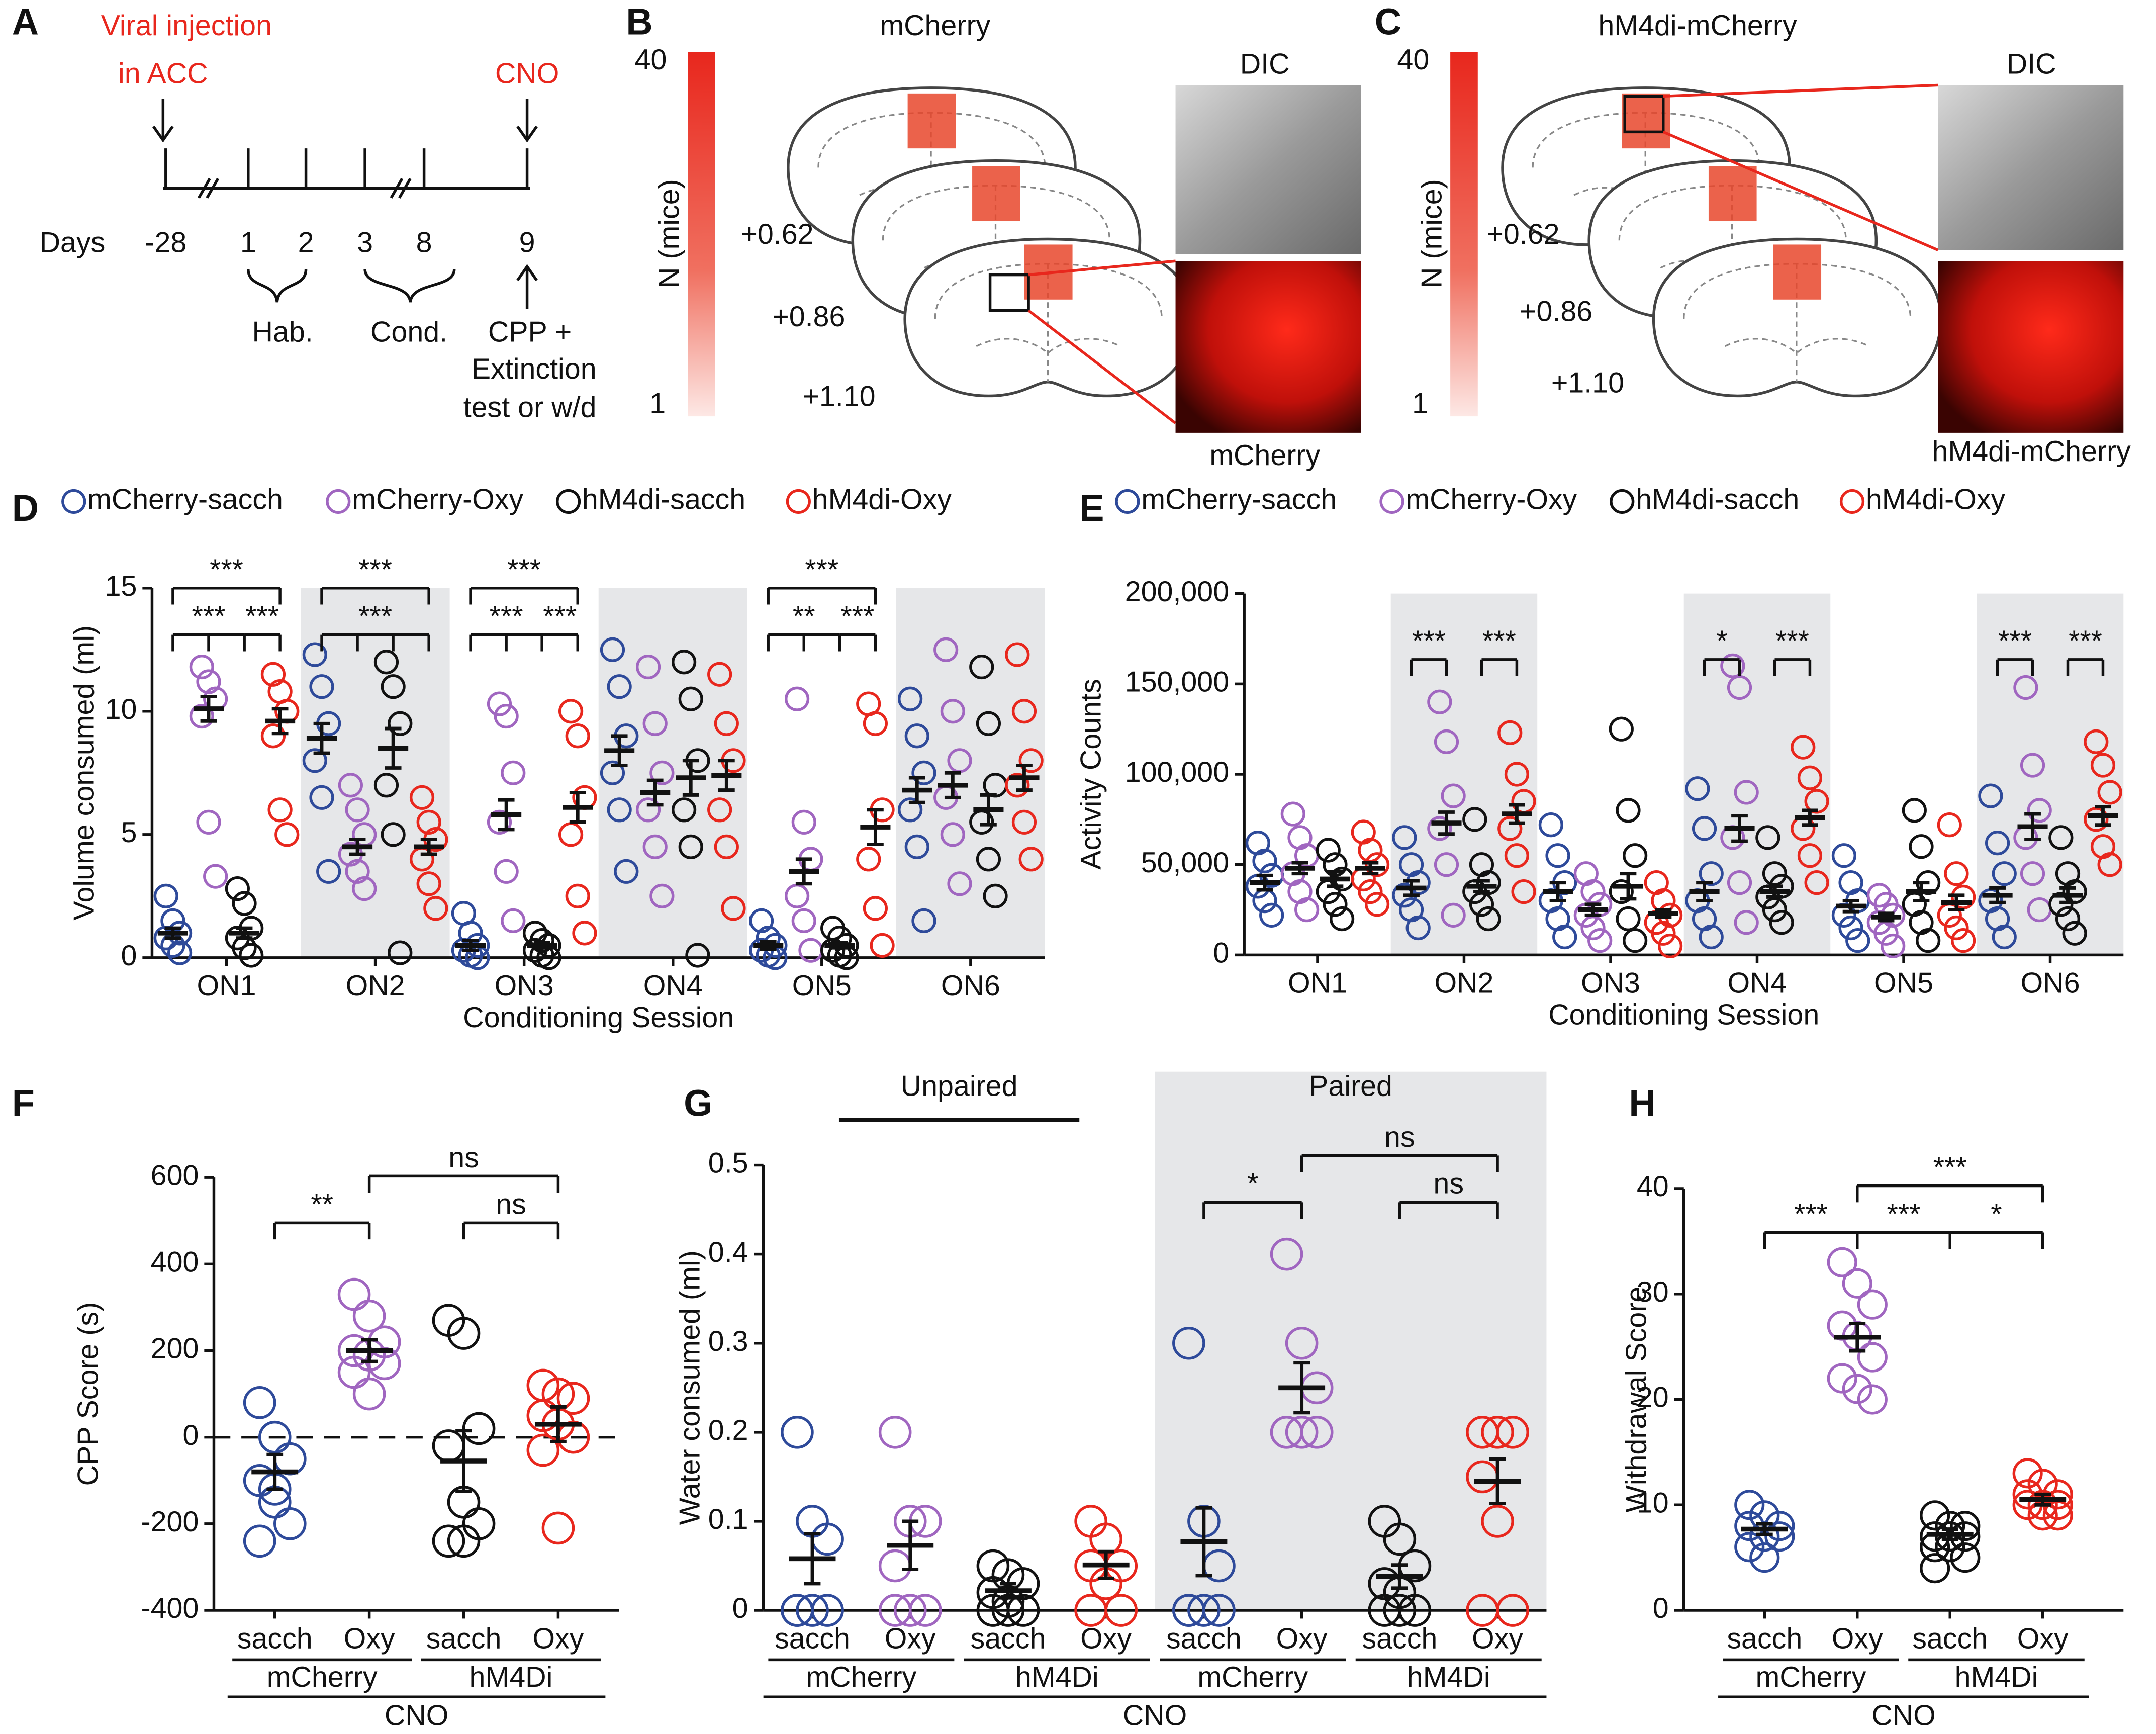 The width and height of the screenshot is (2156, 1734). Describe the element at coordinates (639, 22) in the screenshot. I see `panel-label: B` at that location.